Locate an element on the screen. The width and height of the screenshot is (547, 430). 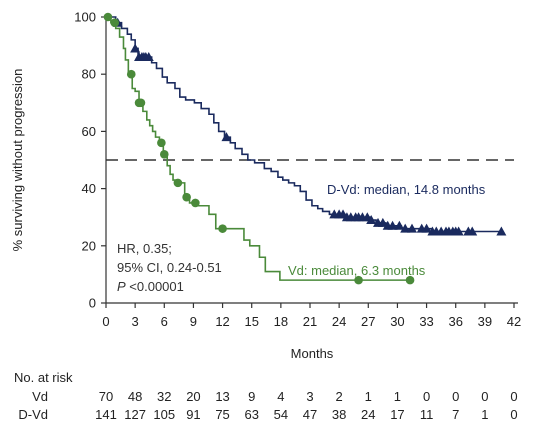
x-tick-label: 15 is located at coordinates (251, 321).